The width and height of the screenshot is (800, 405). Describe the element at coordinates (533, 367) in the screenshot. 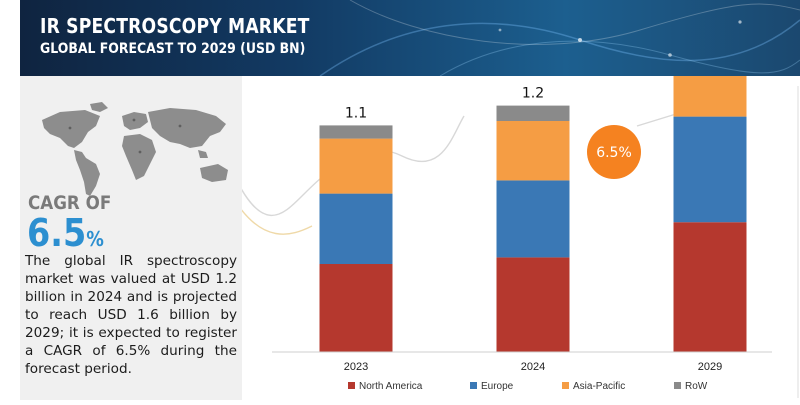

I see `x-tick-label: 2024` at that location.